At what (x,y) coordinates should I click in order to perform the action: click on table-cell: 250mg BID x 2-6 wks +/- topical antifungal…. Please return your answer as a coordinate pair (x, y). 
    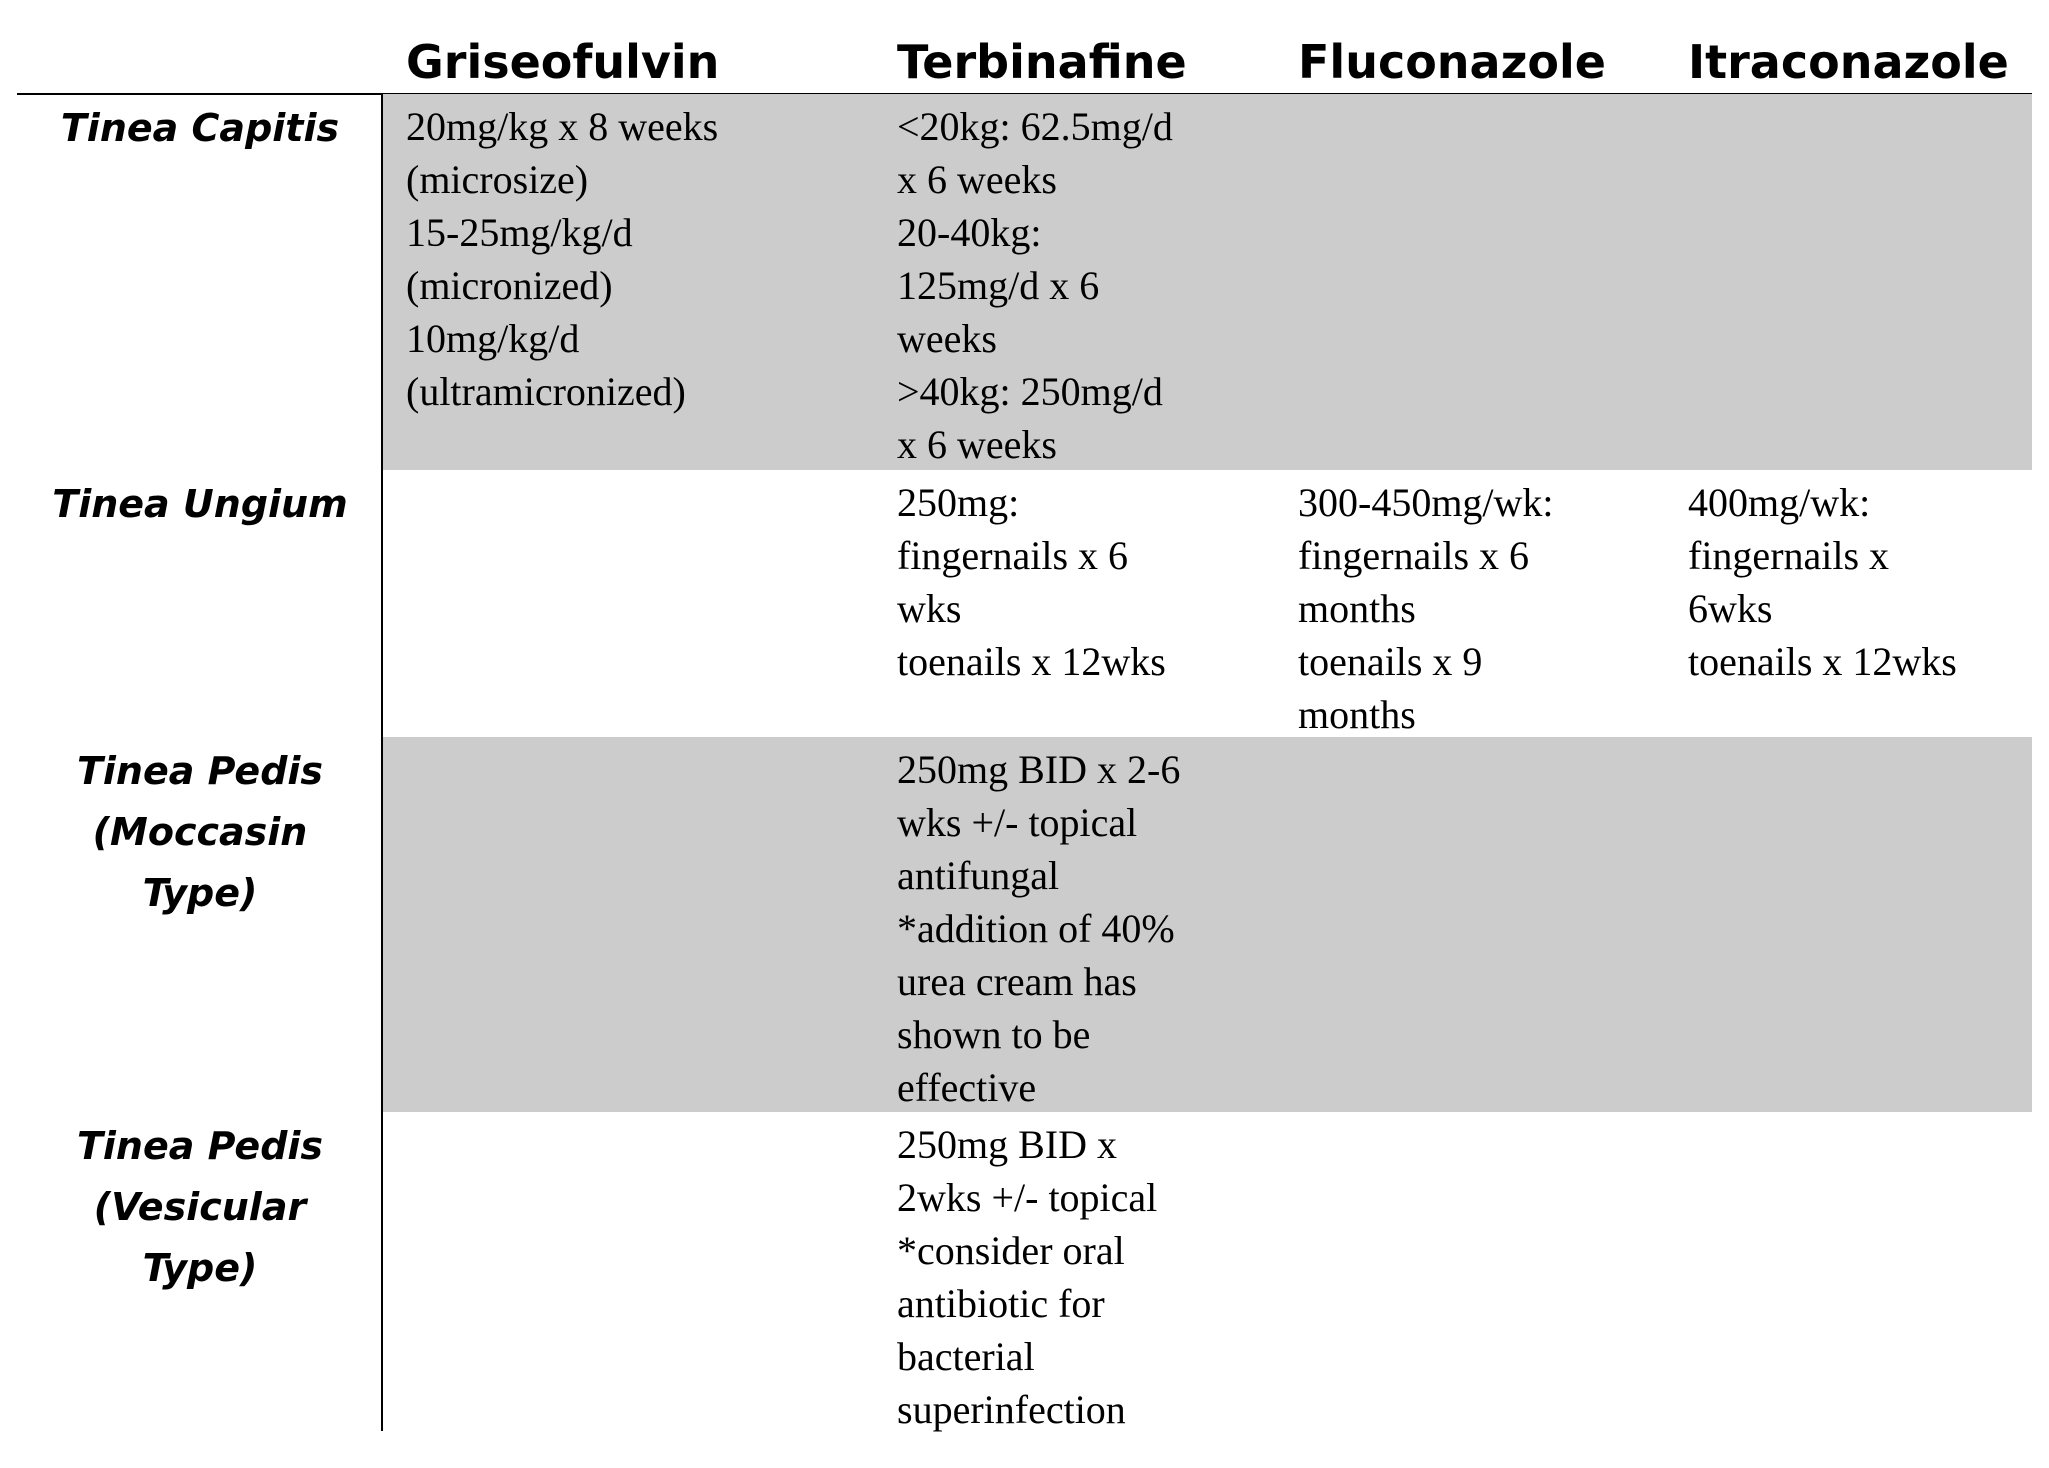
    Looking at the image, I should click on (1038, 928).